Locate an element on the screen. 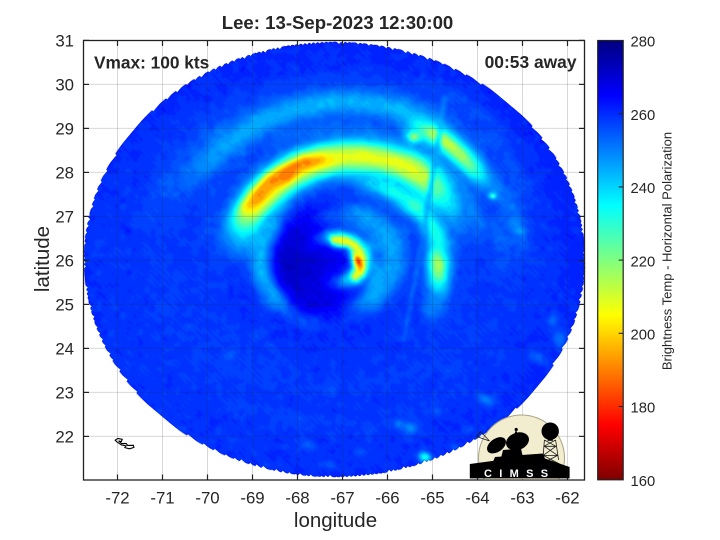 The width and height of the screenshot is (720, 540). svg-text: -63 is located at coordinates (522, 498).